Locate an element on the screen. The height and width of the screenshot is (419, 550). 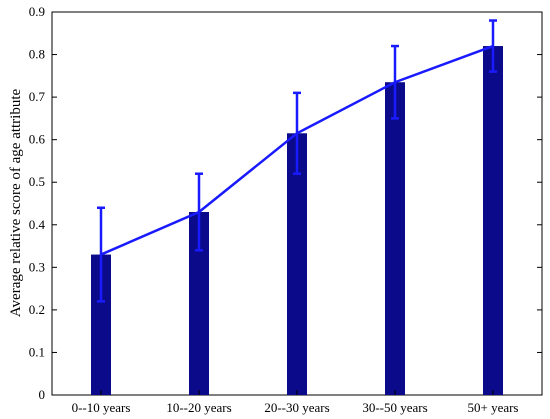
y-tick-label: 0.5 is located at coordinates (37, 181).